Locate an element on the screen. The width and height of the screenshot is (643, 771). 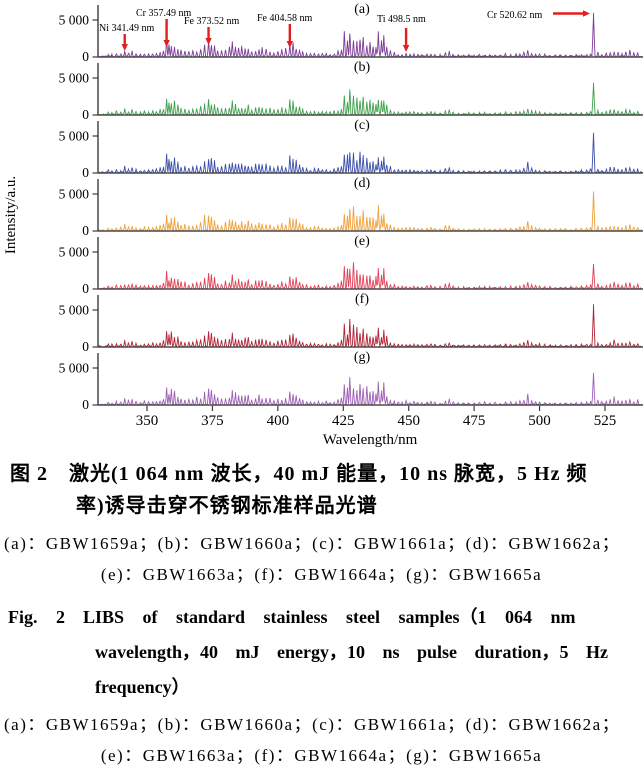
x-tick-label: 375 is located at coordinates (212, 421).